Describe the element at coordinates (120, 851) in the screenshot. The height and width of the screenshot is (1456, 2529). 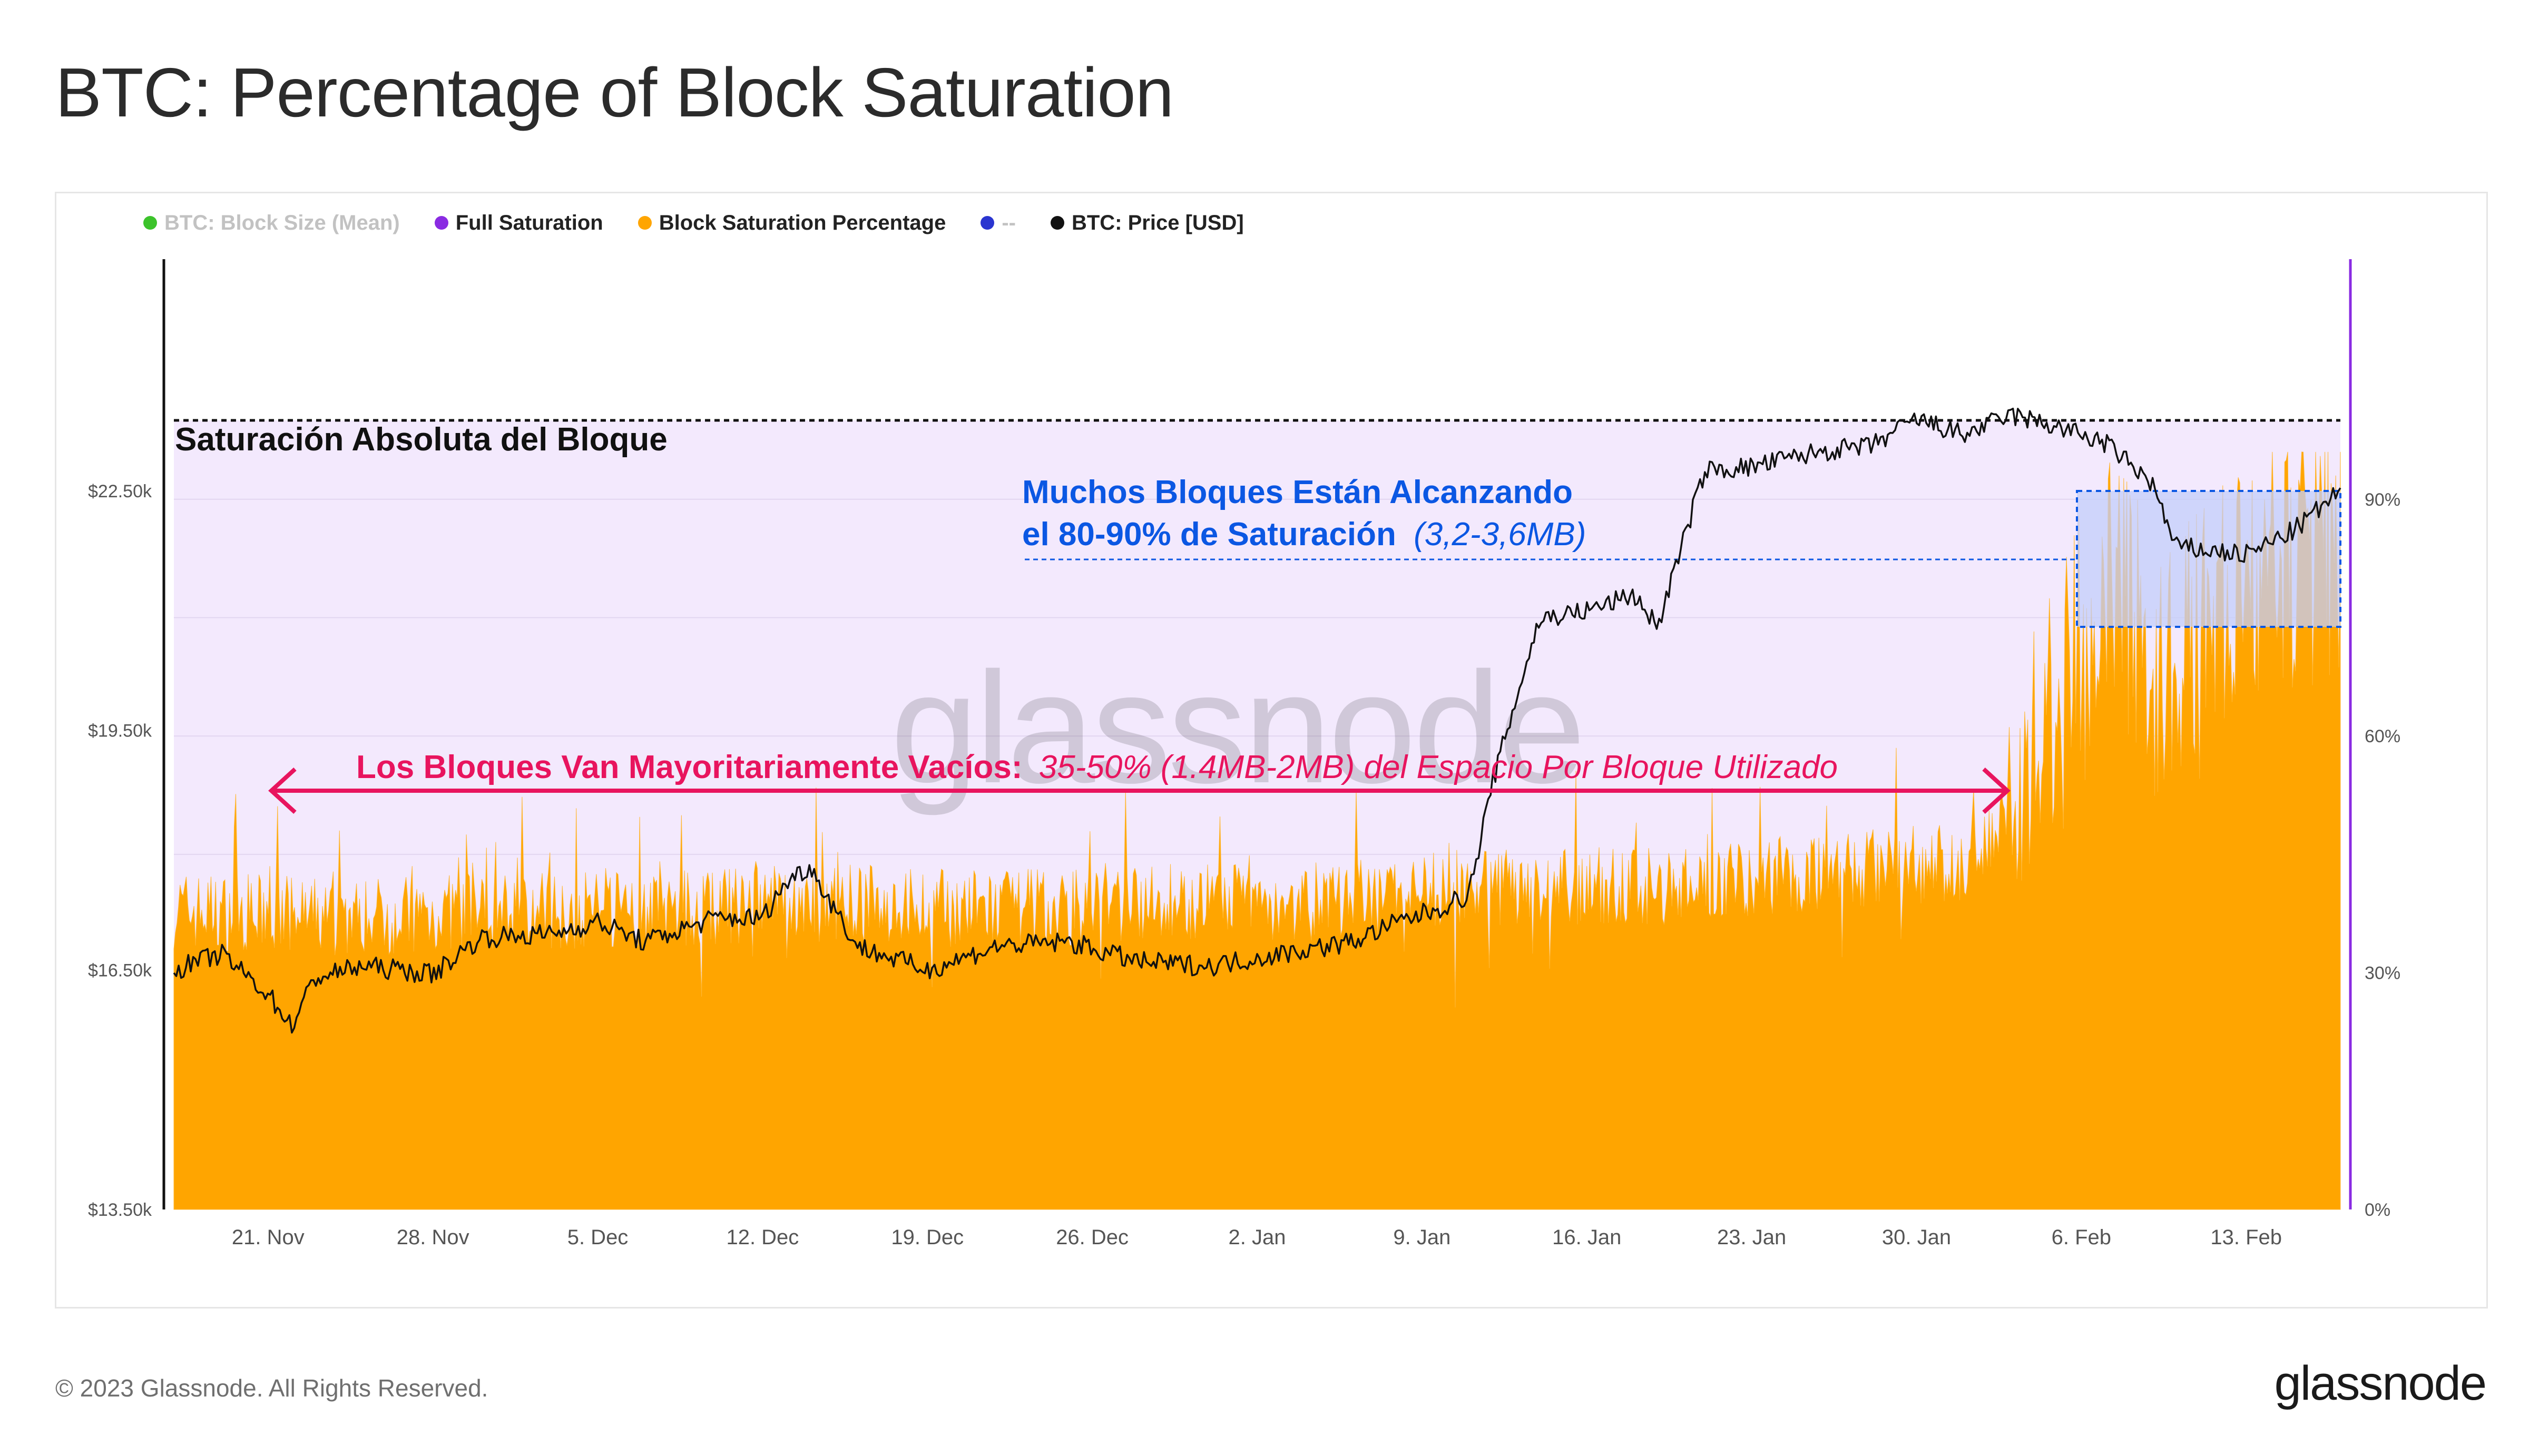
I see `y-axis-left-labels: $13.50k $16.50k $19.50k $22.50k` at that location.